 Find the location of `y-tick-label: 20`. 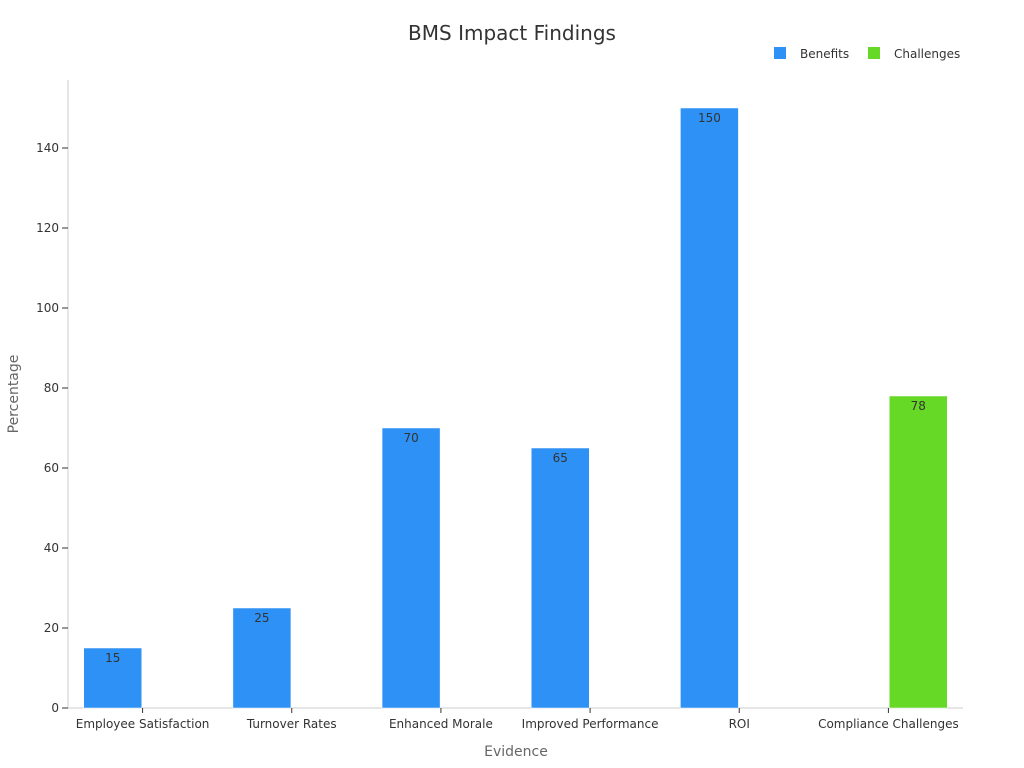

y-tick-label: 20 is located at coordinates (51, 628).